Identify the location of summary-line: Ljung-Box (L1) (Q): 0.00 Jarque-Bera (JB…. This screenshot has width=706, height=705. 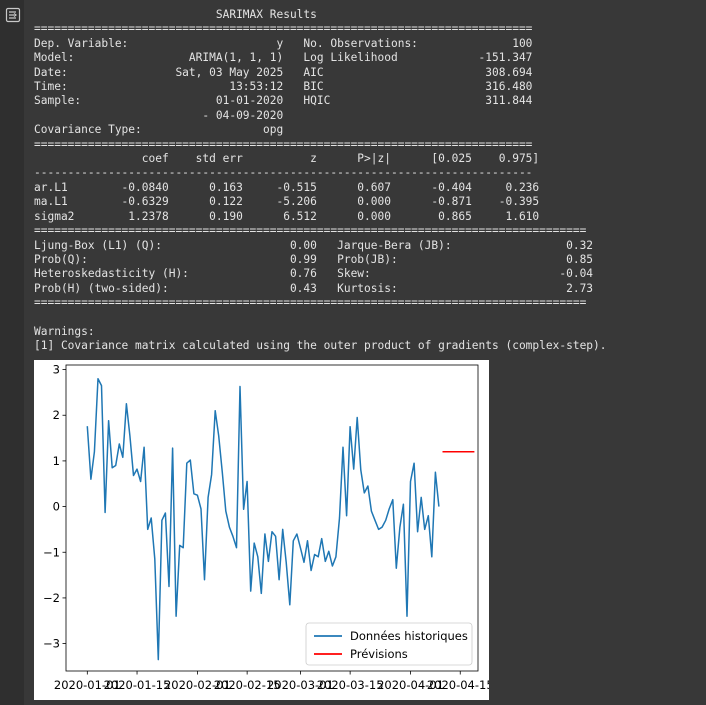
(314, 245).